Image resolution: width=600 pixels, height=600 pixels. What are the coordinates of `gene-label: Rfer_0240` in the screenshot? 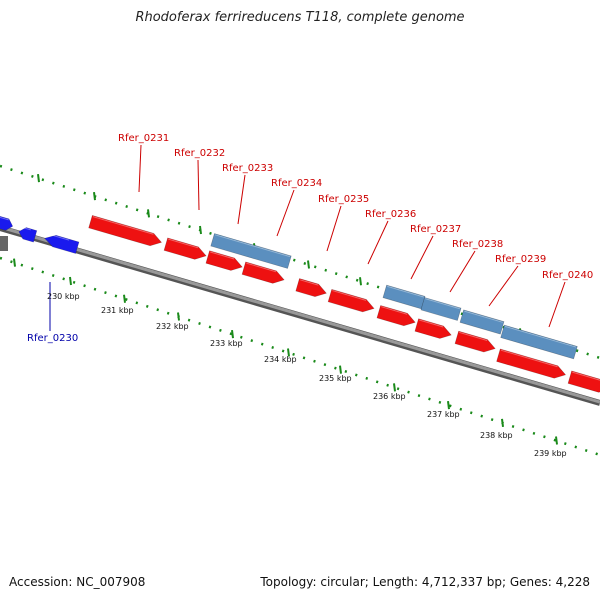 It's located at (567, 275).